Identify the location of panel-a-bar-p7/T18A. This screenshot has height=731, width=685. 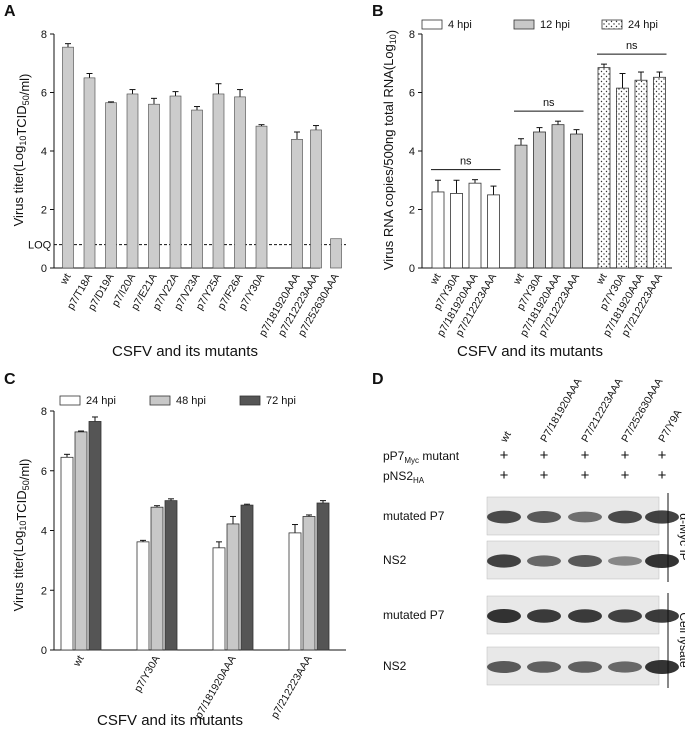
(89, 173).